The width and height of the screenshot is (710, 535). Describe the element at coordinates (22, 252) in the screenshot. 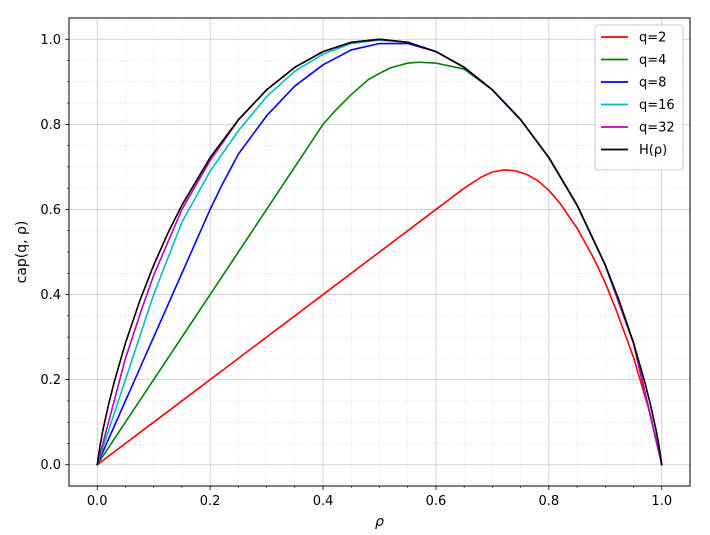

I see `y-axis-label: cap(q, ρ)` at that location.